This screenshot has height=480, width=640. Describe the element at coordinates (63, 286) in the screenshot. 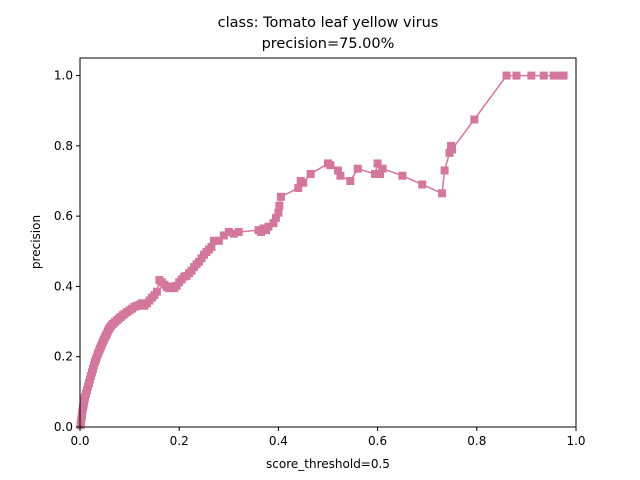

I see `y-tick-label: 0.4` at that location.